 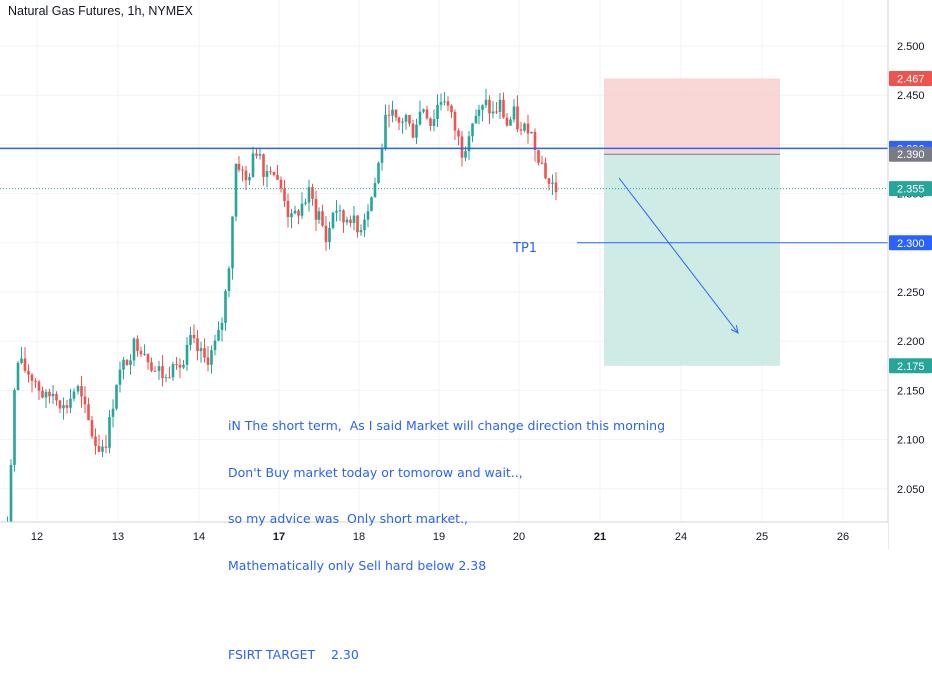 I want to click on x-tick-label: 20, so click(x=519, y=537).